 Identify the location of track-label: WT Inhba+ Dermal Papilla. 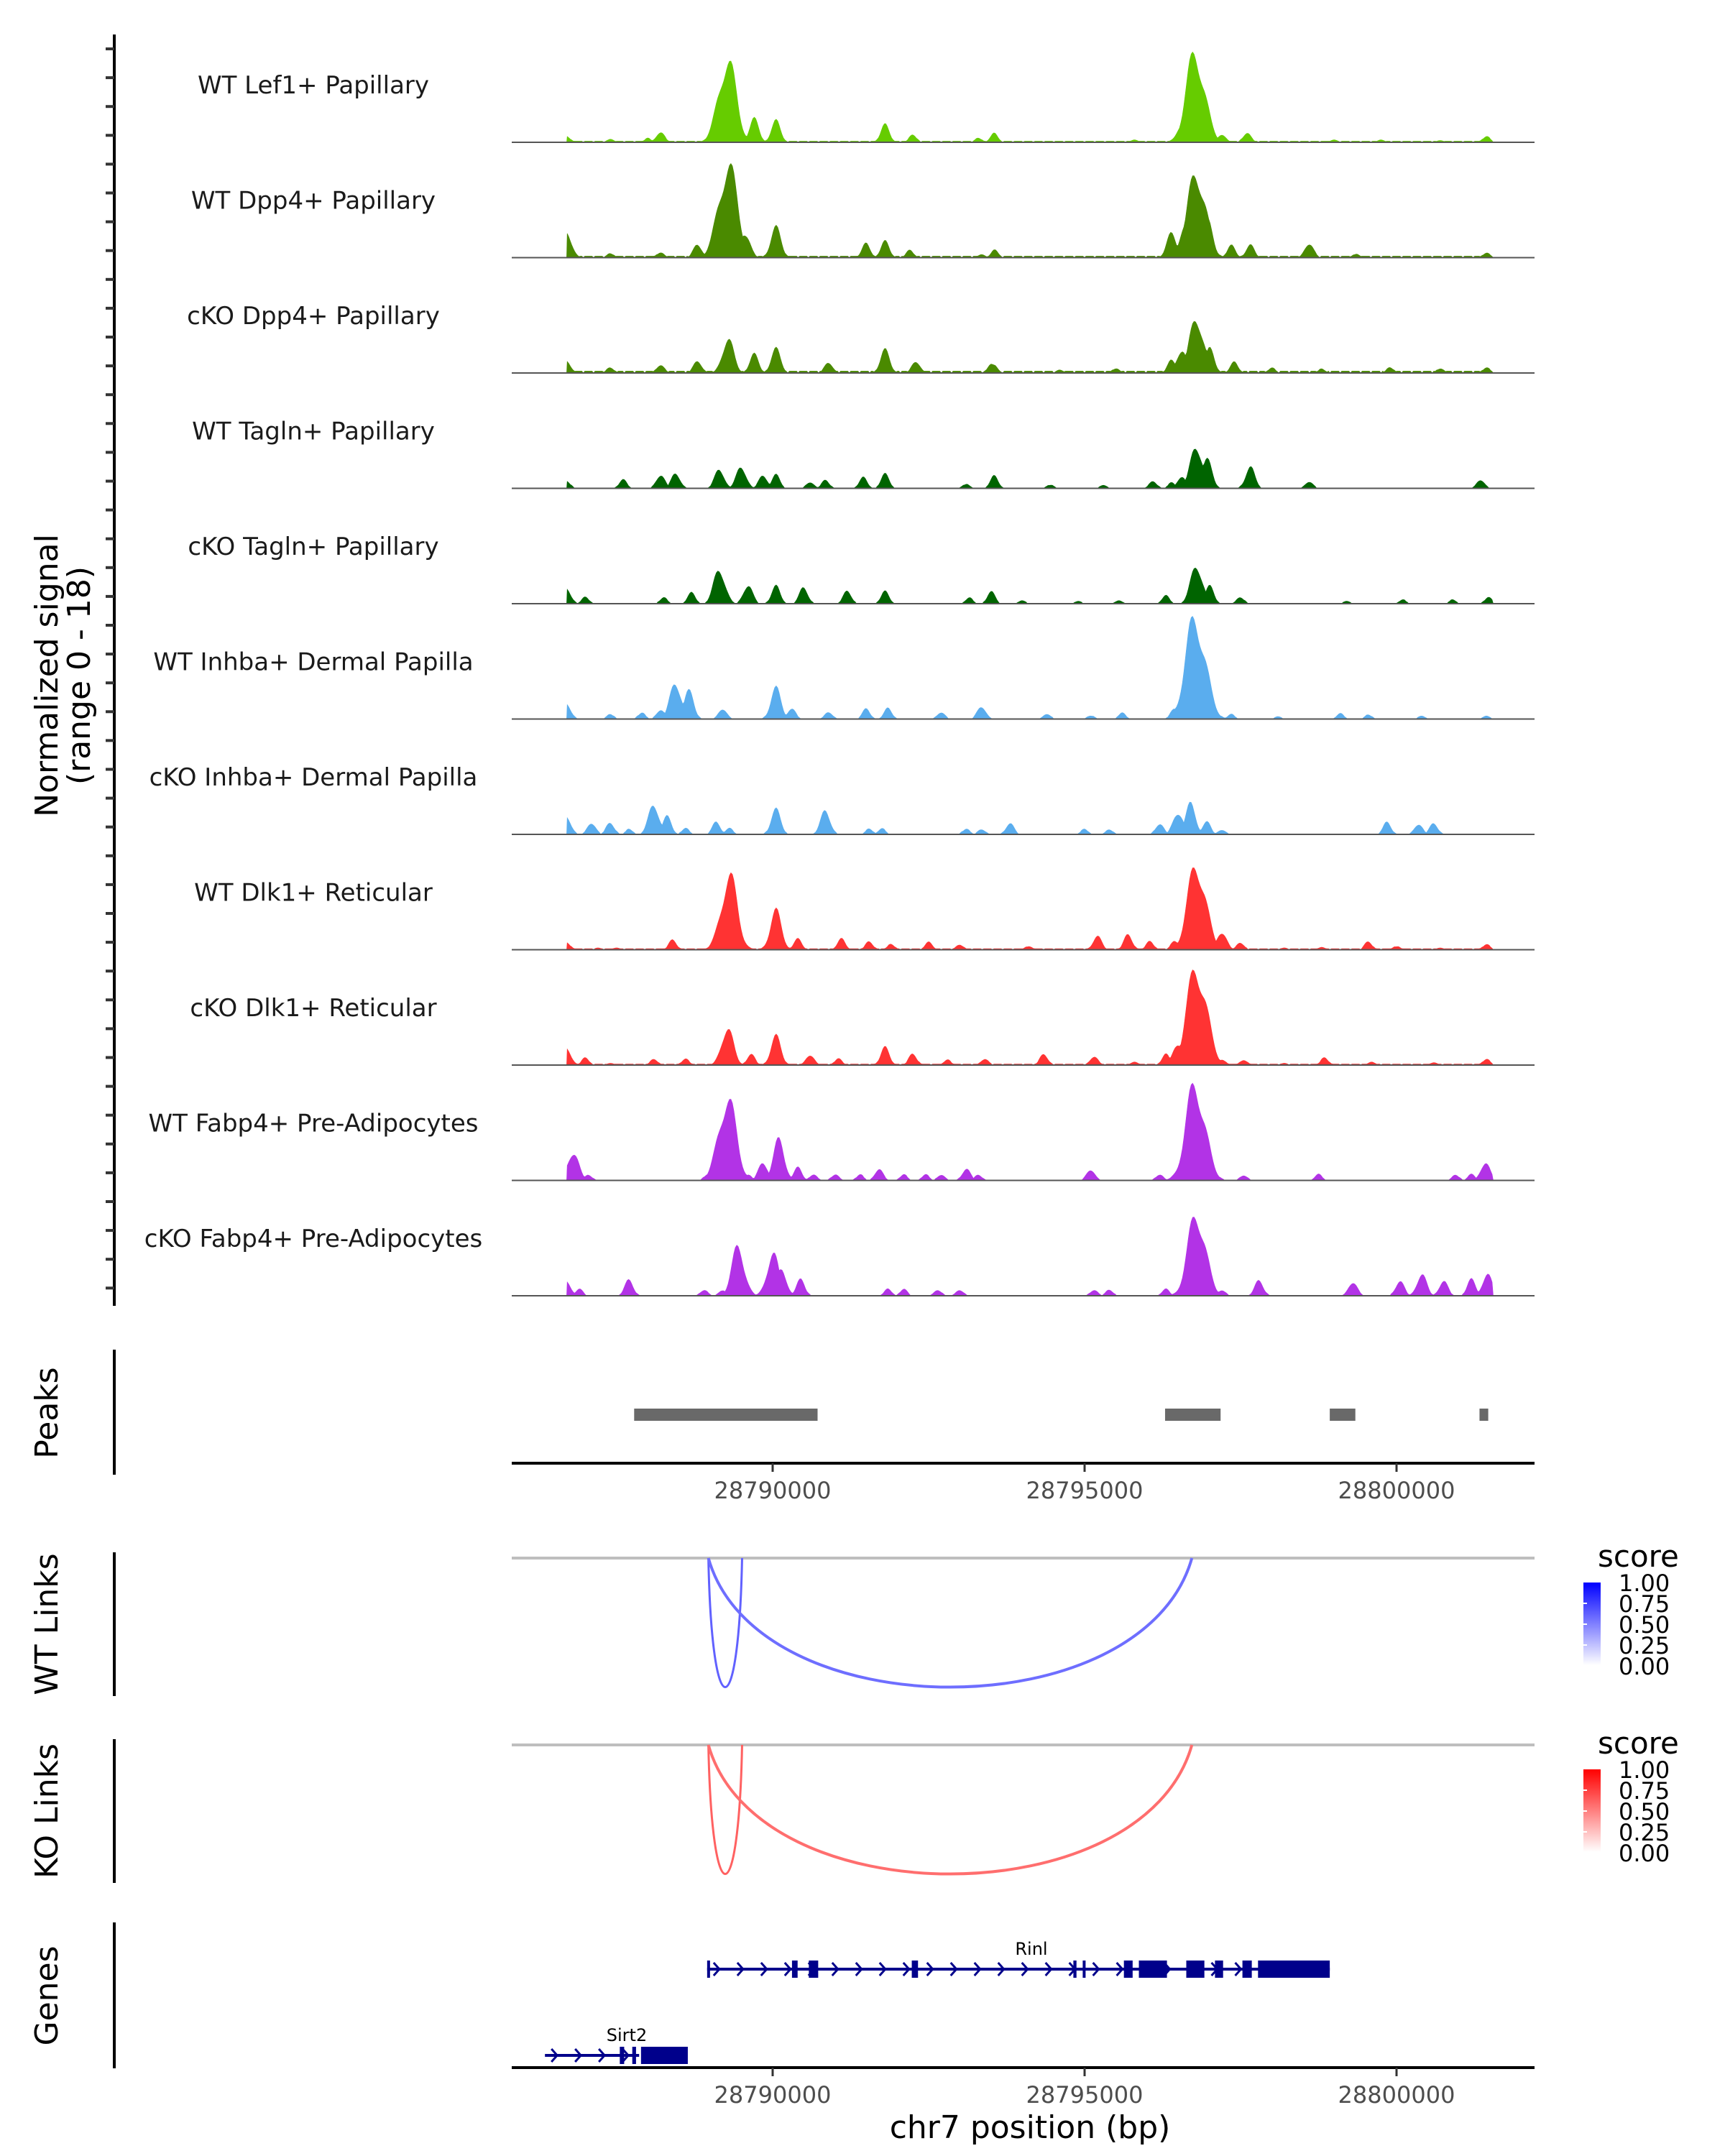
(313, 663).